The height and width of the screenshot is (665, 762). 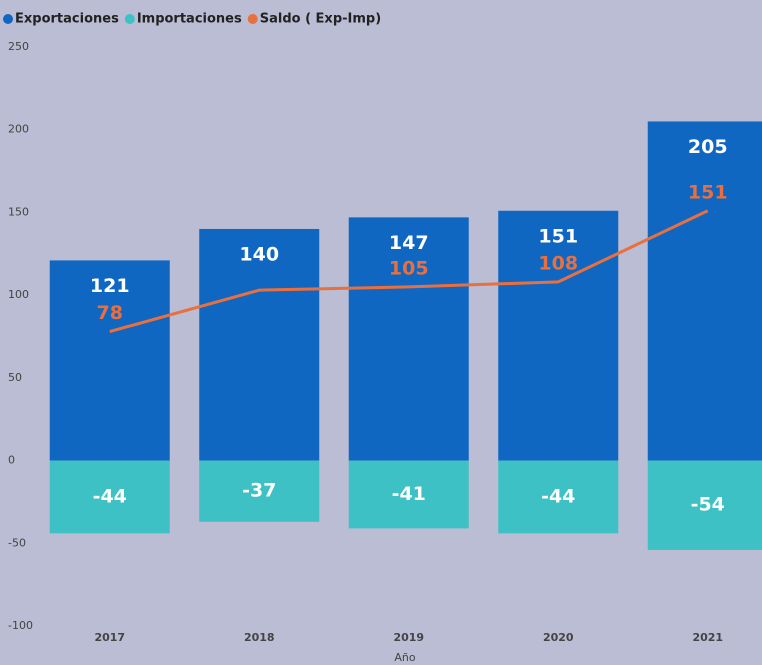 What do you see at coordinates (20, 625) in the screenshot?
I see `y-tick-label: -100` at bounding box center [20, 625].